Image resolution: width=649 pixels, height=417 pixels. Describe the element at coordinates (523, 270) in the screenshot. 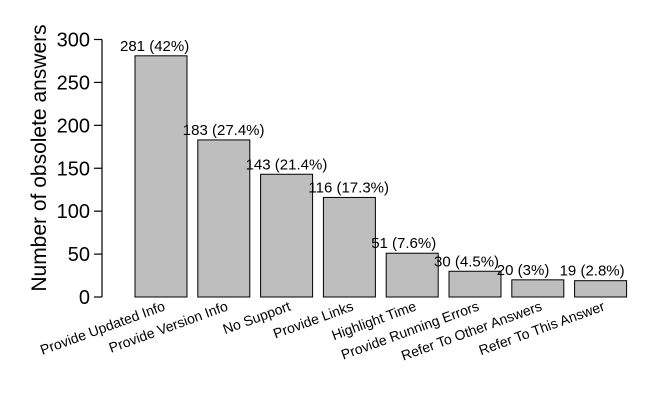

I see `data-label: 20 (3%)` at that location.